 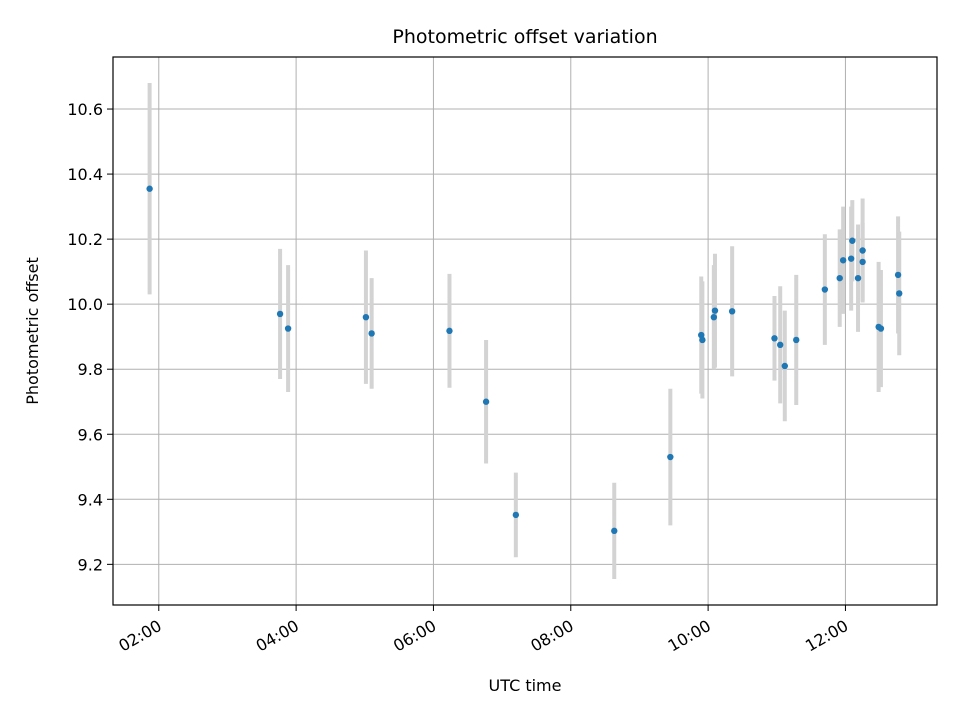 What do you see at coordinates (90, 434) in the screenshot?
I see `y-tick-label: 9.6` at bounding box center [90, 434].